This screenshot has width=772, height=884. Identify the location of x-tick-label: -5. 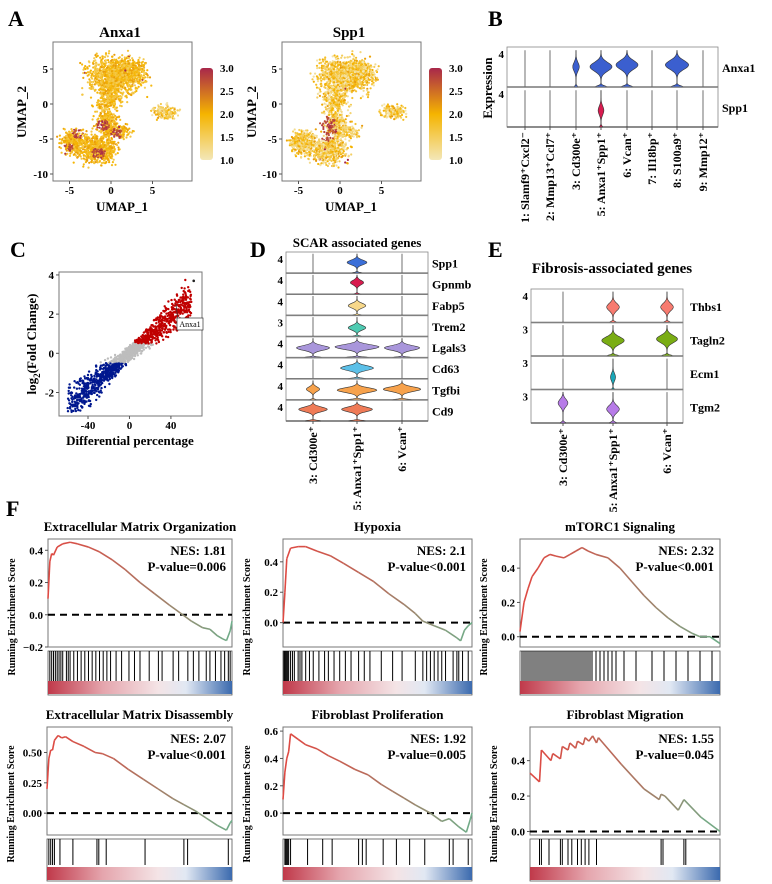
(70, 191).